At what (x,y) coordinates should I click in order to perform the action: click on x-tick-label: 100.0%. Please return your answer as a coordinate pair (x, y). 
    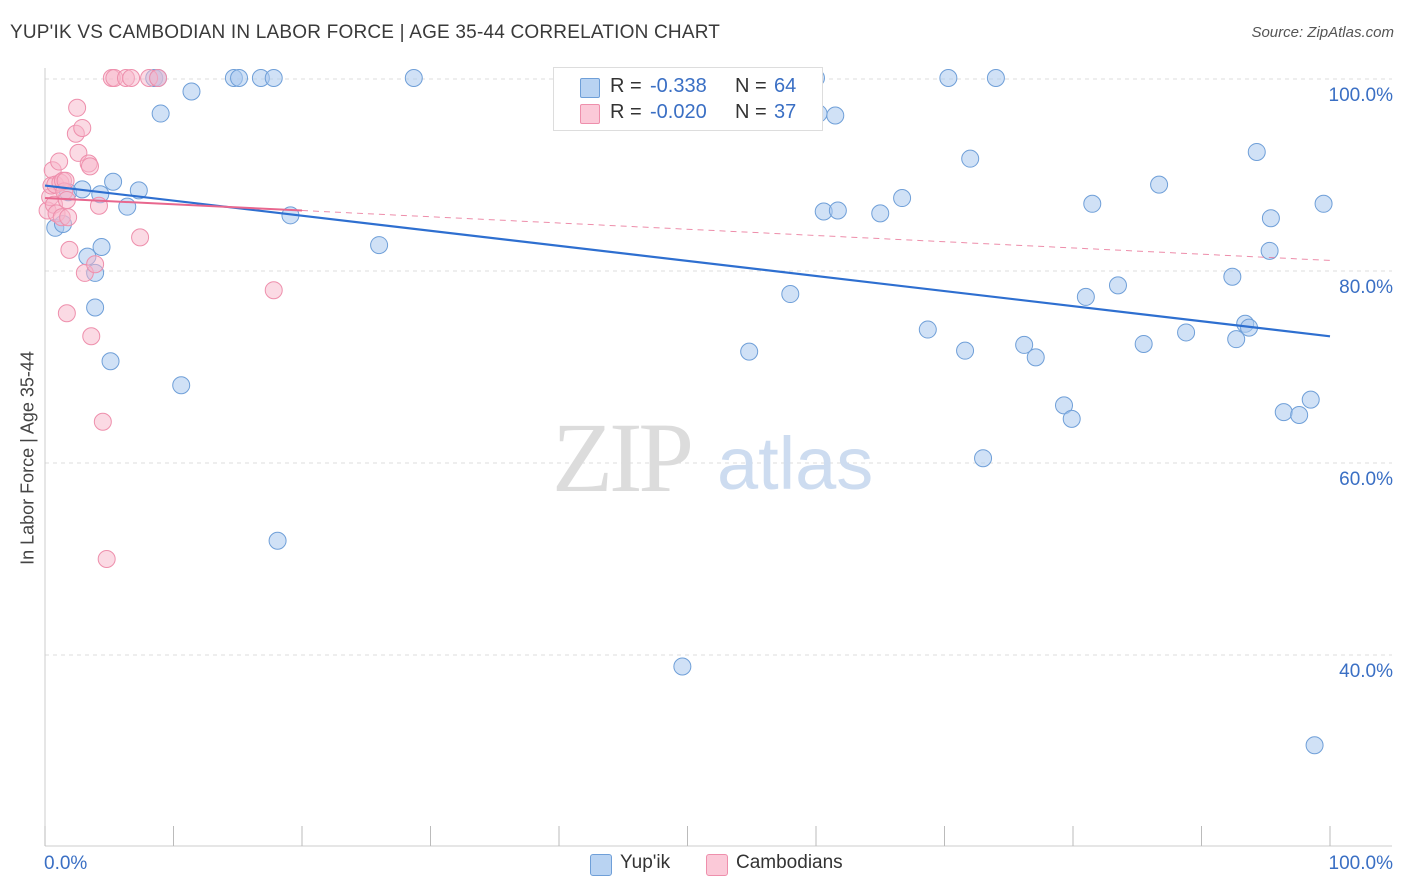
    Looking at the image, I should click on (1361, 863).